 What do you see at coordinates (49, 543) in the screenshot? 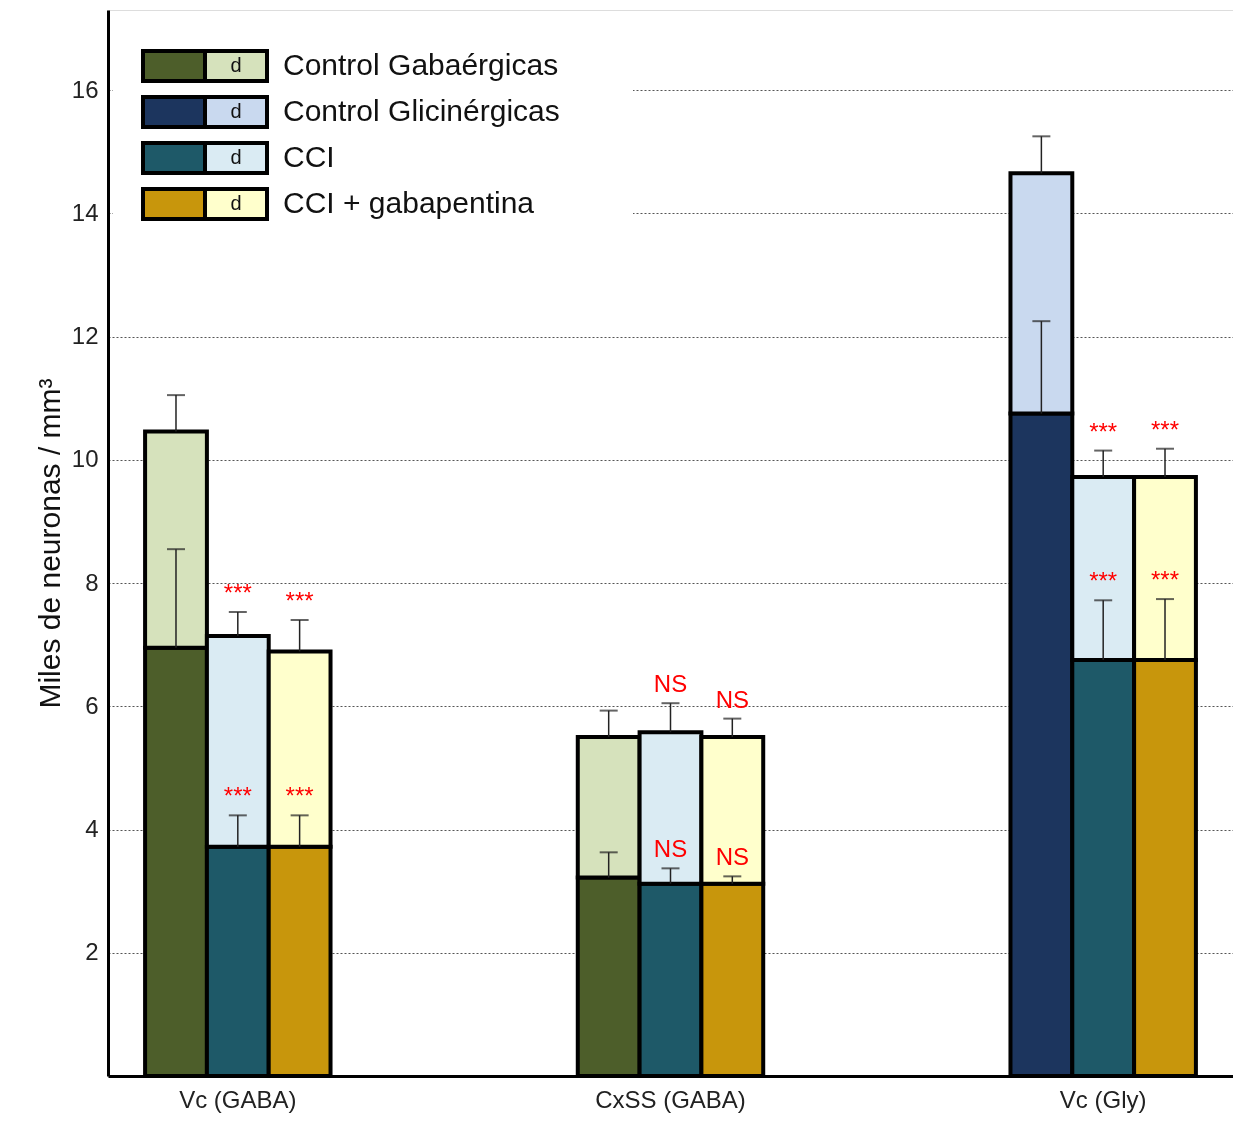
I see `y-axis-title: Miles de neuronas / mm³` at bounding box center [49, 543].